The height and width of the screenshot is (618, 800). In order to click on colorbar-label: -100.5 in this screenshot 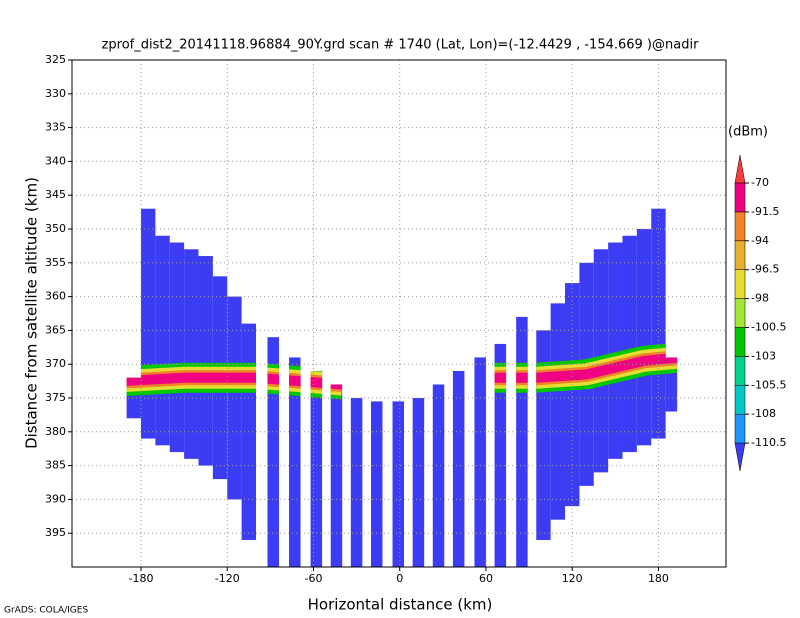, I will do `click(768, 327)`.